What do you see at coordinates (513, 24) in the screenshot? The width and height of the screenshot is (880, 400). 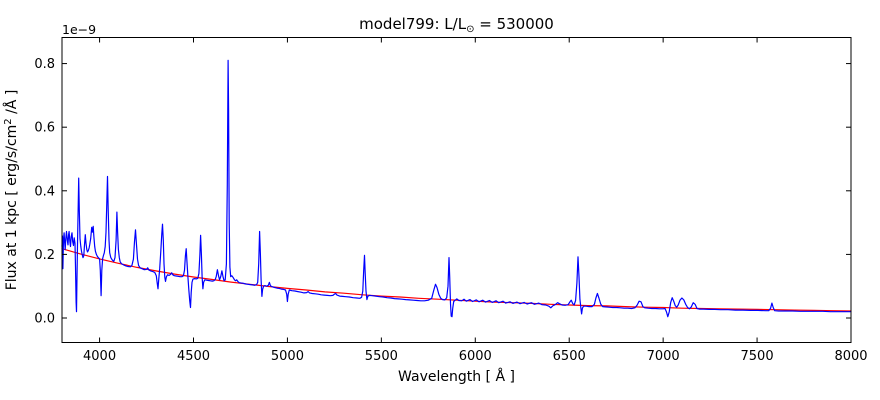 I see `plot-title-suffix: = 530000` at bounding box center [513, 24].